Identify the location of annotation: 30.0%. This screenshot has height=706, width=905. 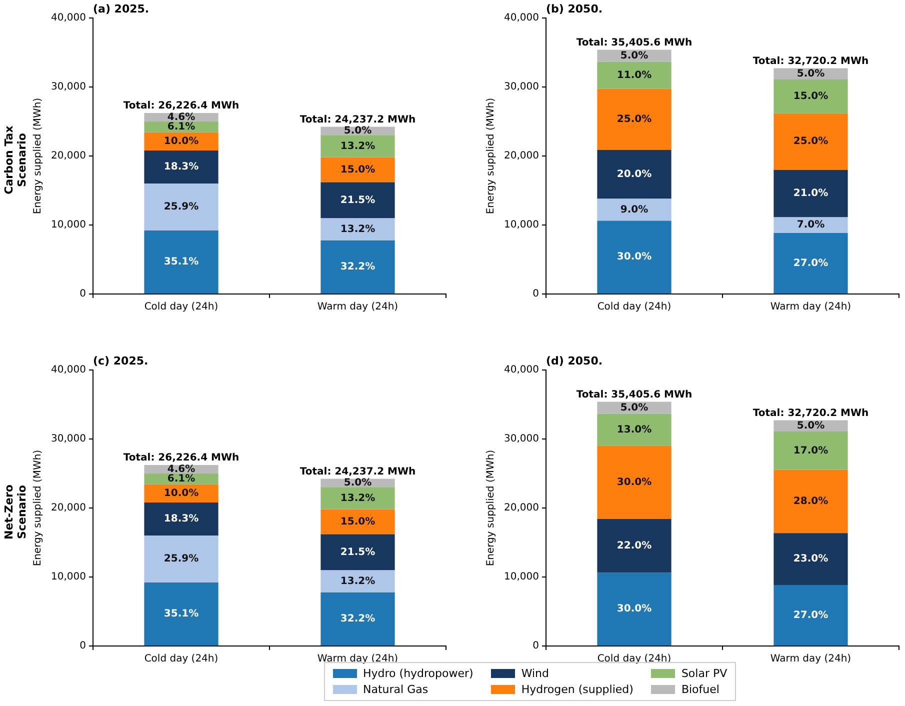
(634, 609).